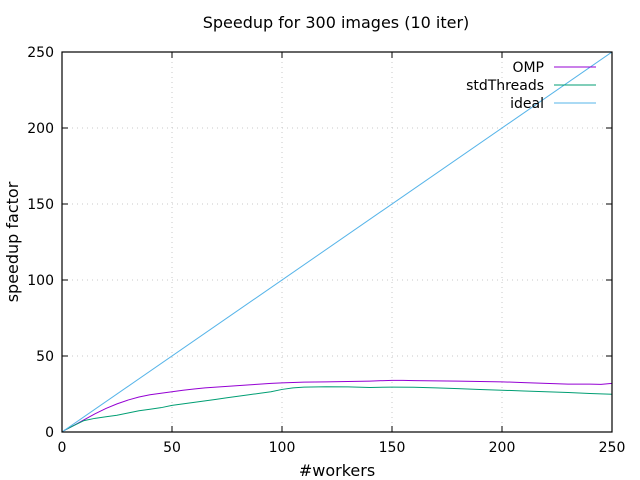  Describe the element at coordinates (337, 408) in the screenshot. I see `series-line-stdthreads` at that location.